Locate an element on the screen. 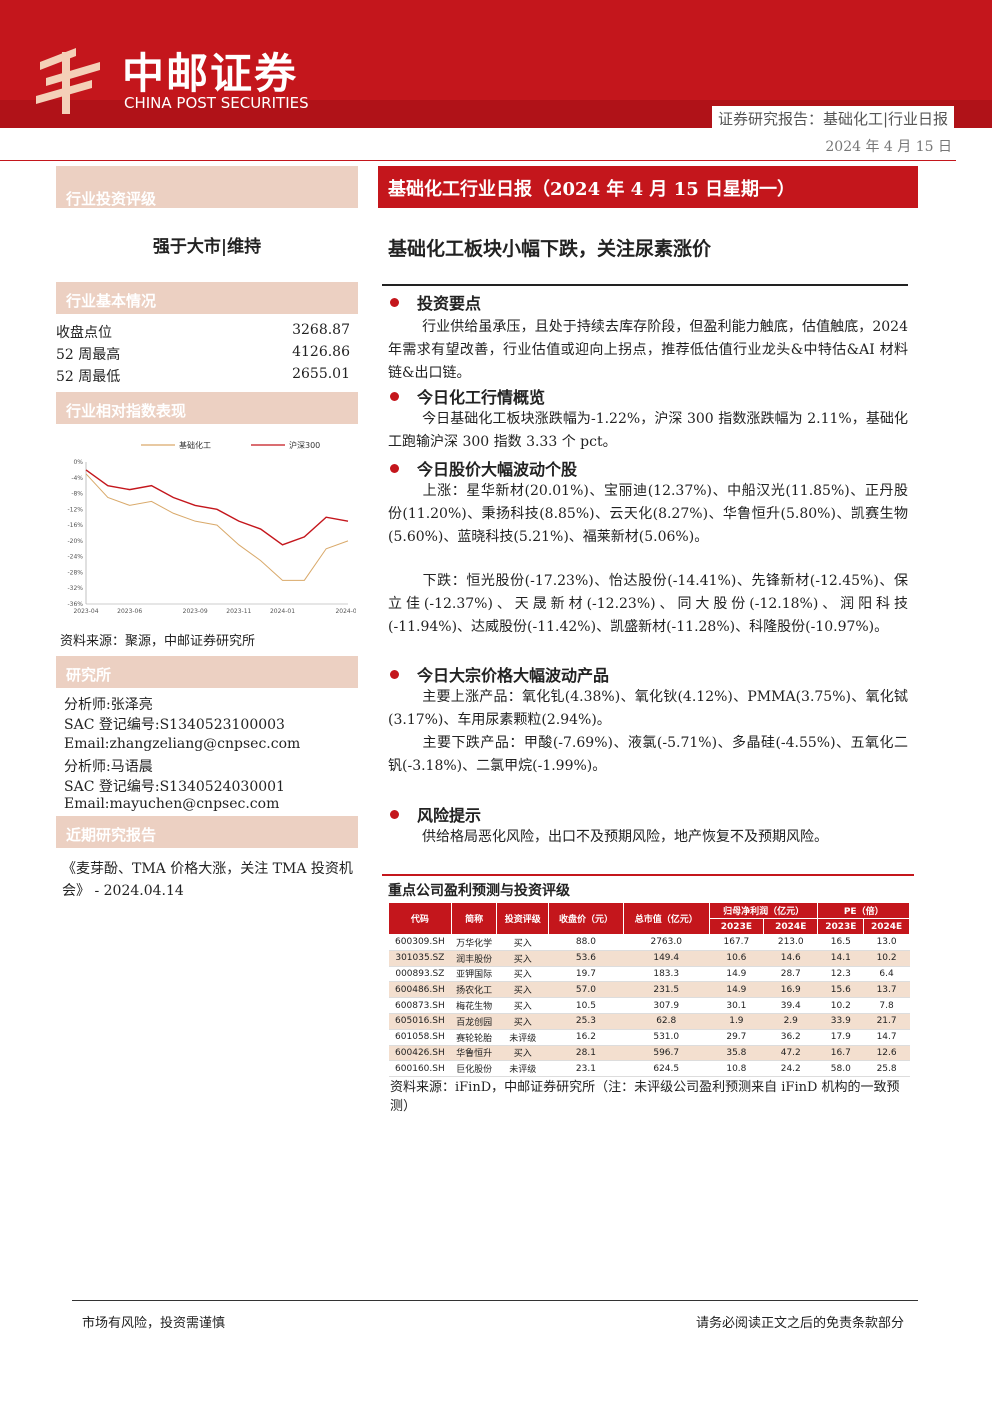 The height and width of the screenshot is (1403, 992). col-year: 2024E is located at coordinates (886, 926).